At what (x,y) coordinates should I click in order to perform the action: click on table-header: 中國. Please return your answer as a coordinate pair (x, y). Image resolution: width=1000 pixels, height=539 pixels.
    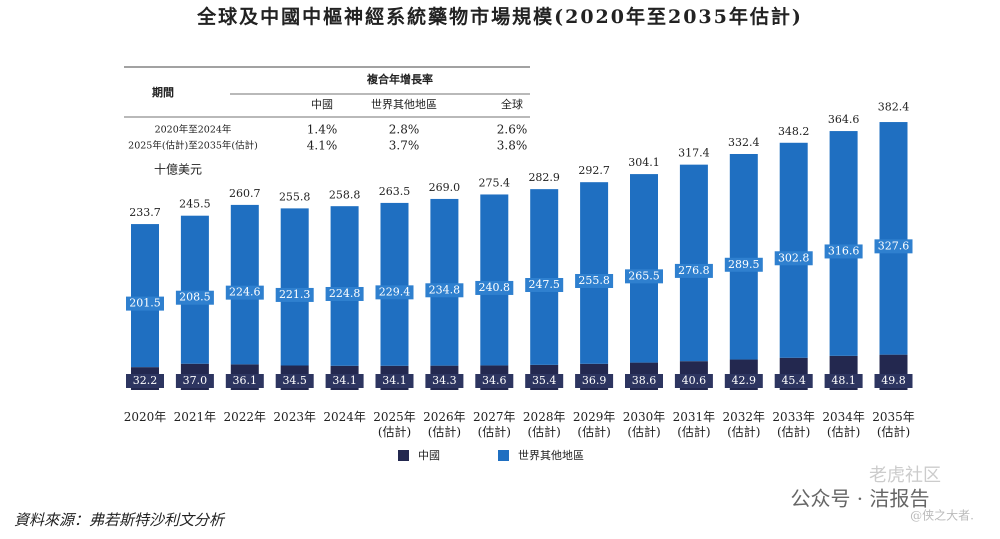
    Looking at the image, I should click on (322, 104).